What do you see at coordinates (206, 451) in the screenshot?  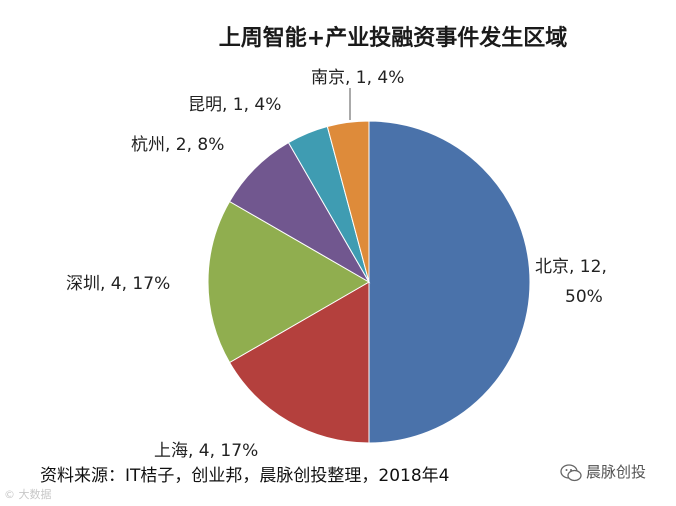 I see `slice-label-1: 上海, 4, 17%` at bounding box center [206, 451].